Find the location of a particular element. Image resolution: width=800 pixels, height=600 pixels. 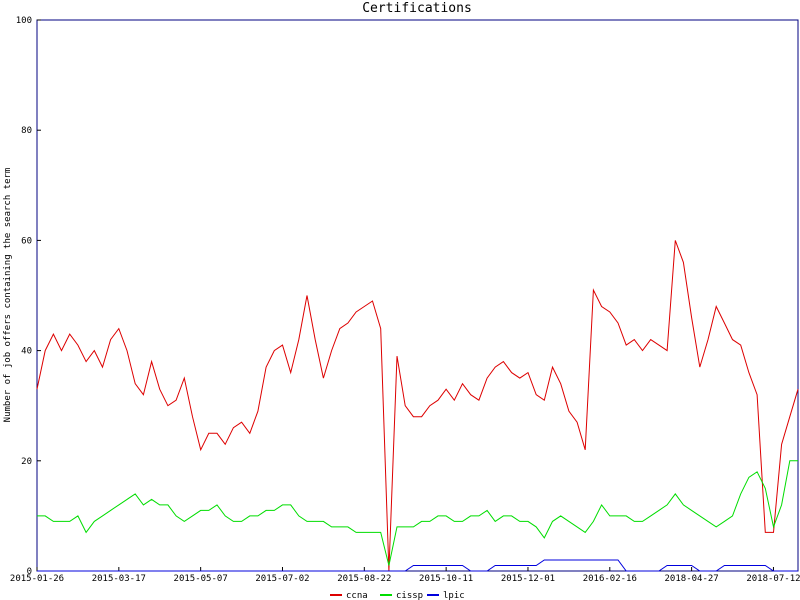

x-tick-label: 2018-07-12 is located at coordinates (773, 579).